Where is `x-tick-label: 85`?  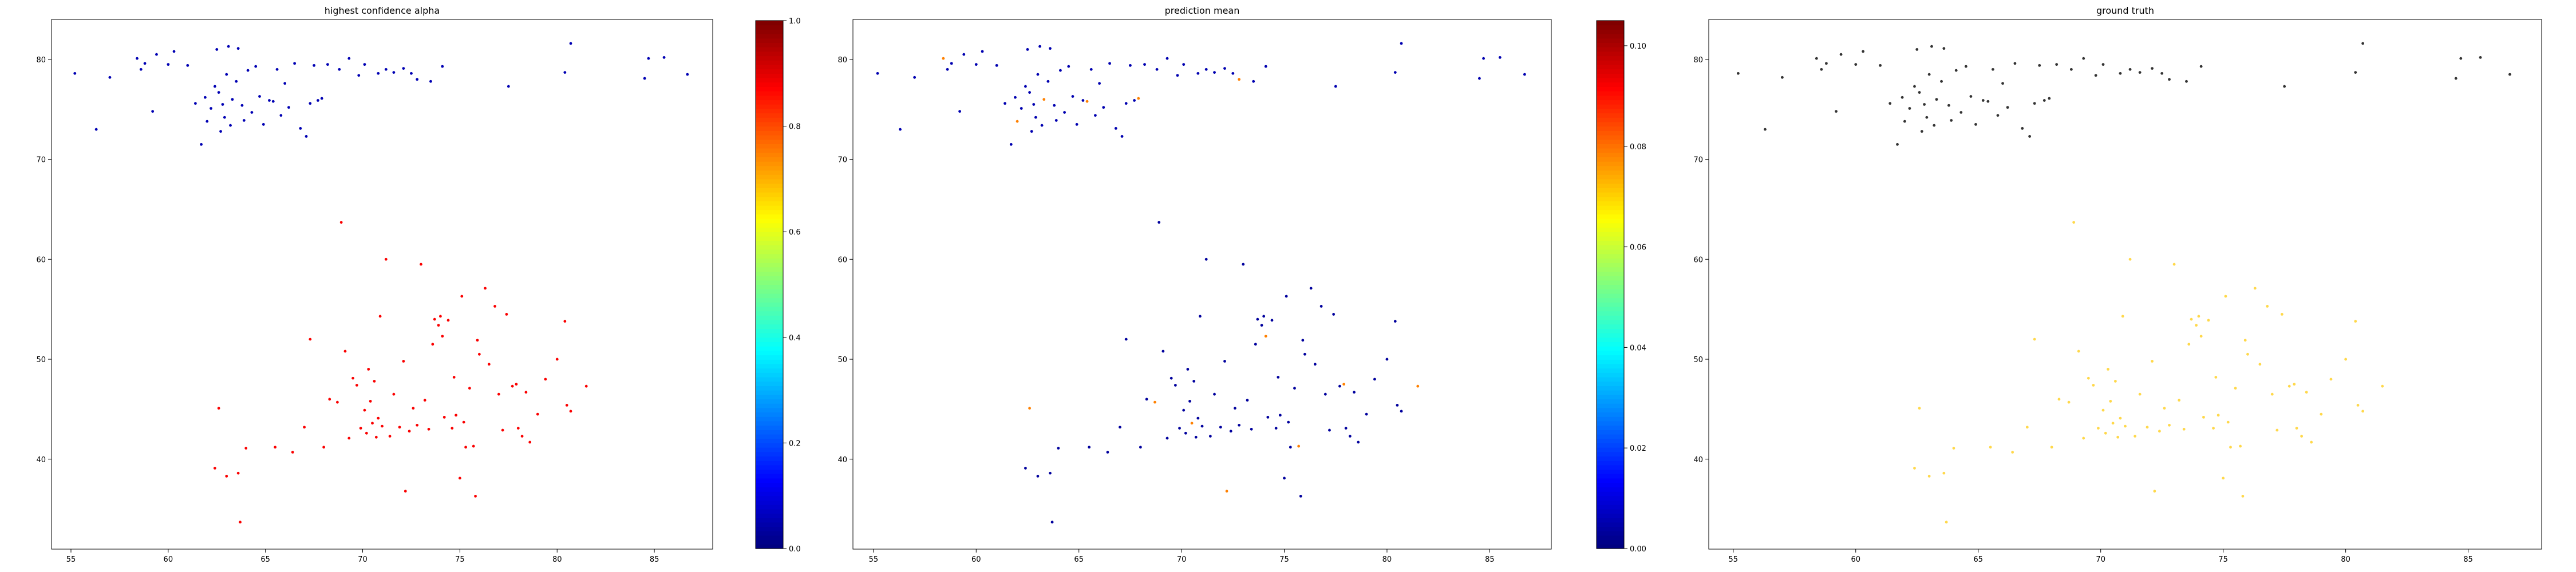 x-tick-label: 85 is located at coordinates (2468, 559).